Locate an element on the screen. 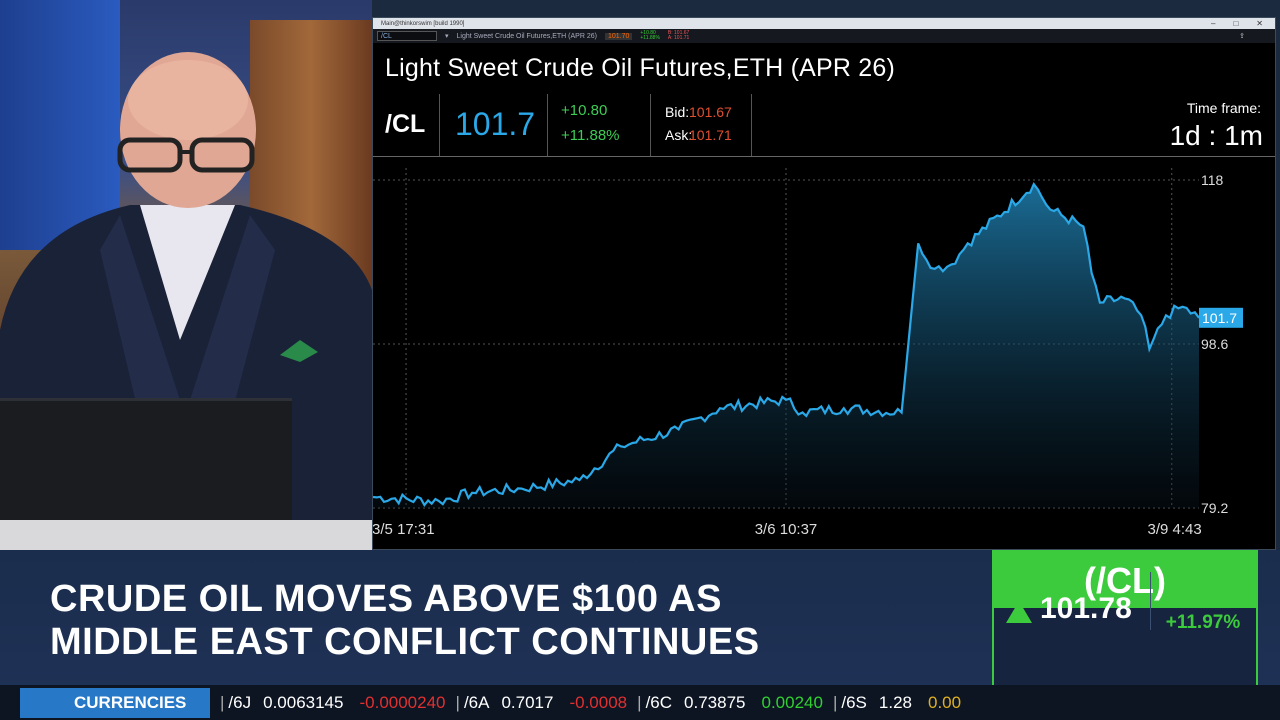 This screenshot has width=1280, height=720. x-axis: 3/5 17:31 3/6 10:37 3/9 4:43 is located at coordinates (787, 529).